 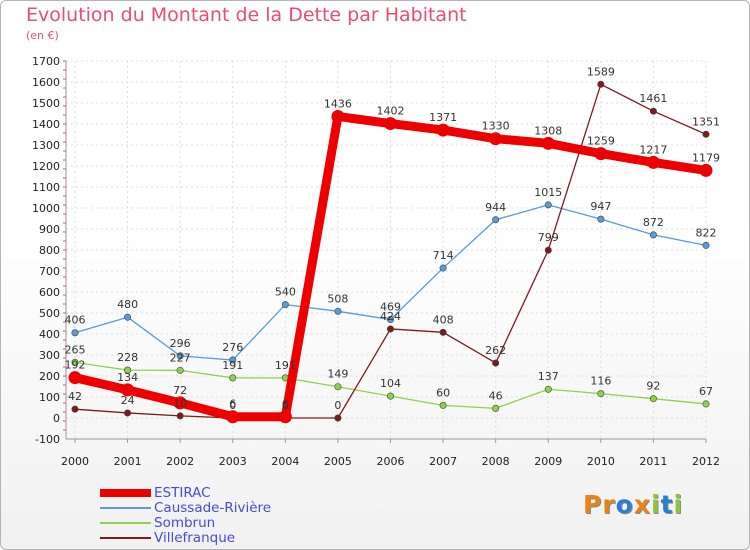 What do you see at coordinates (180, 403) in the screenshot?
I see `data-label: 10` at bounding box center [180, 403].